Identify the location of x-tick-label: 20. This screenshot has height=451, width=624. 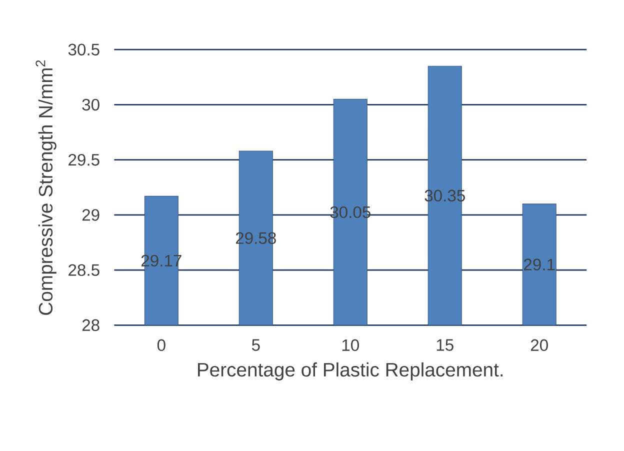
(539, 345).